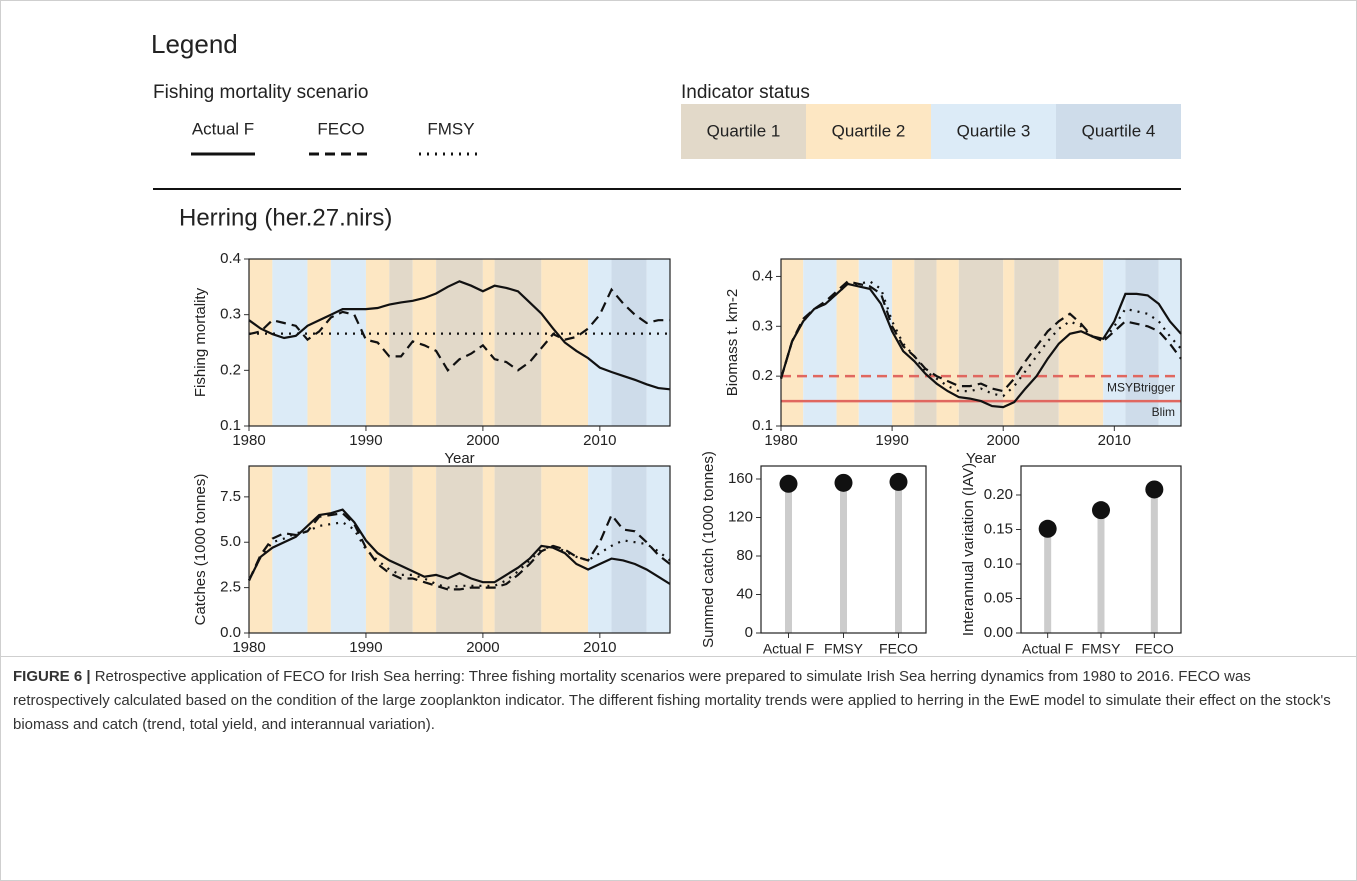 The image size is (1357, 881). What do you see at coordinates (260, 92) in the screenshot?
I see `scenario-title: Fishing mortality scenario` at bounding box center [260, 92].